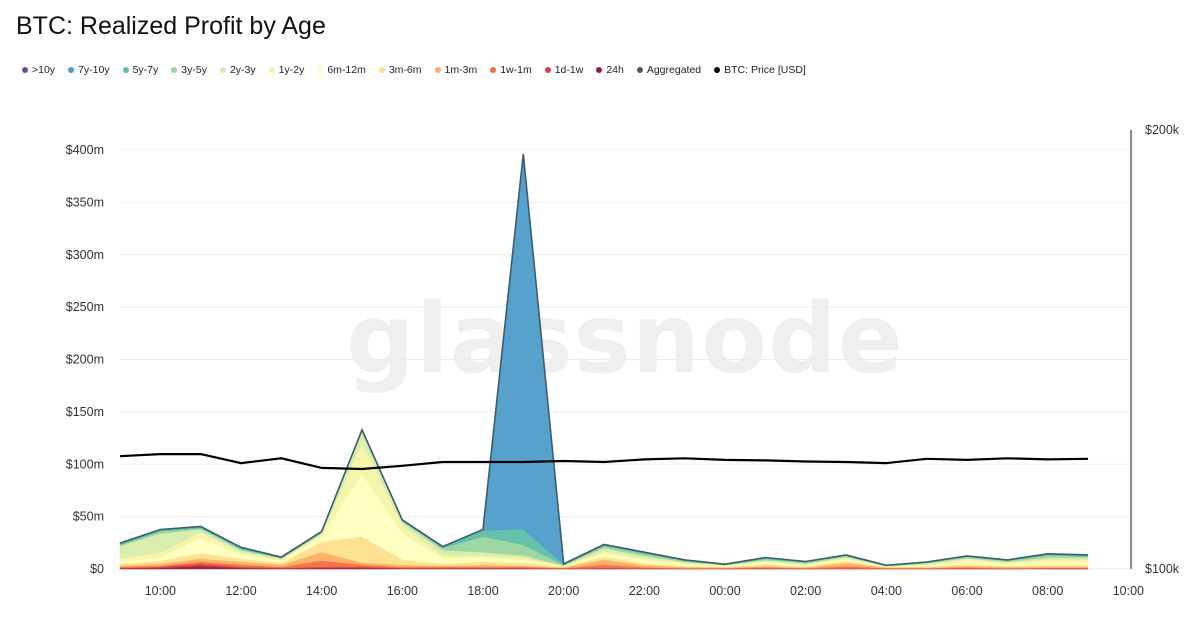 This screenshot has height=621, width=1200. I want to click on legend-item: 1d-1w, so click(564, 70).